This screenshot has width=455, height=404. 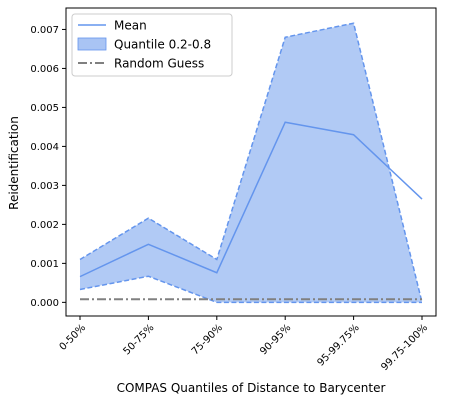 What do you see at coordinates (44, 225) in the screenshot?
I see `y-tick-label: 0.002` at bounding box center [44, 225].